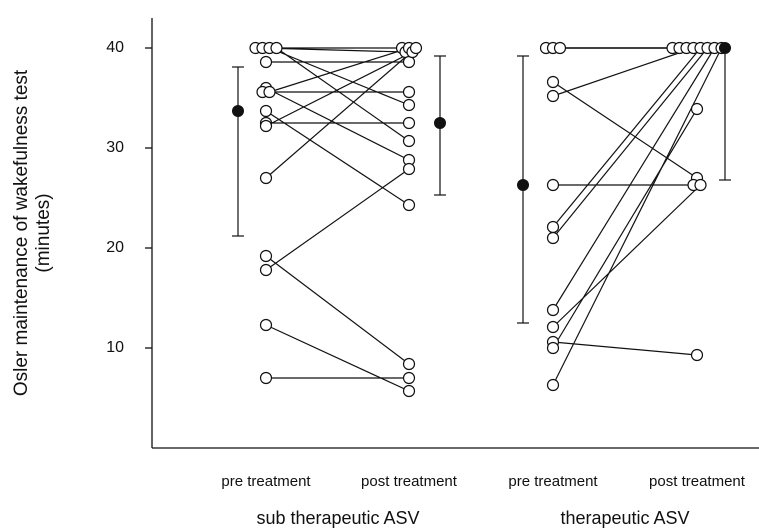  I want to click on y-axis-label: (minutes), so click(43, 232).